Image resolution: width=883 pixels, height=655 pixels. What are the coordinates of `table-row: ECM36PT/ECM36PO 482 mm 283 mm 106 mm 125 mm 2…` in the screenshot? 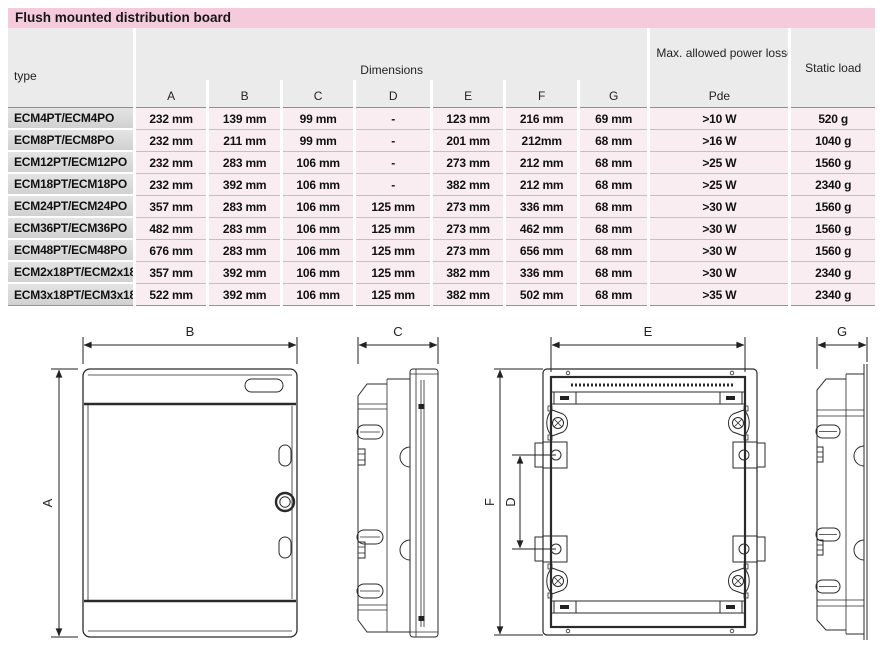 It's located at (441, 229).